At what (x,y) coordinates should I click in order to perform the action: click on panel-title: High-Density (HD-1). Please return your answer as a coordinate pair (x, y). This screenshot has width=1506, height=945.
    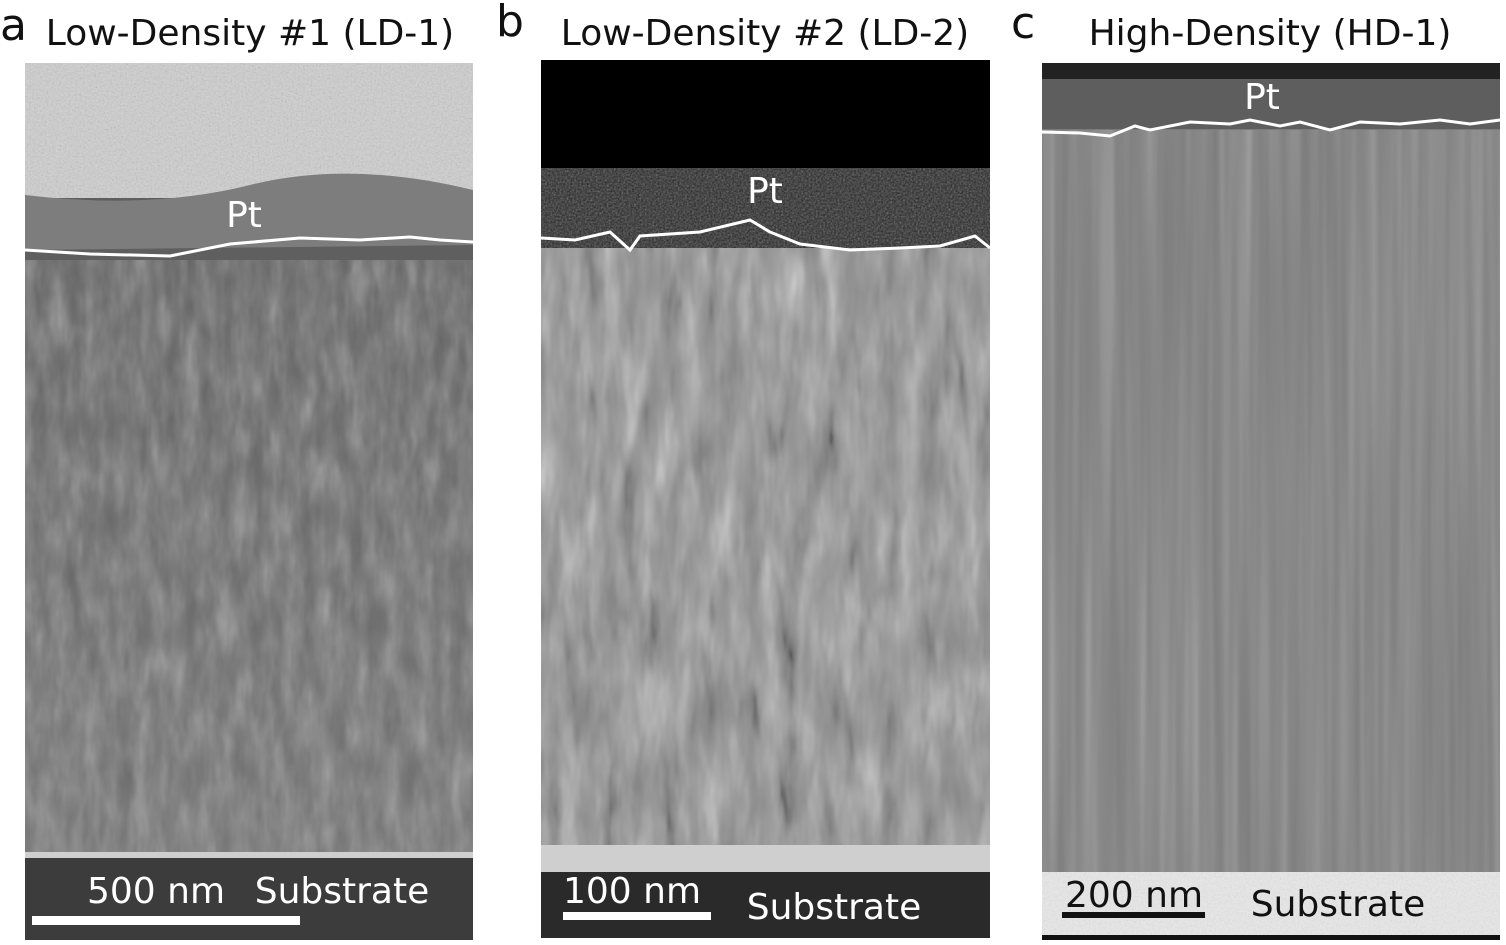
    Looking at the image, I should click on (1270, 33).